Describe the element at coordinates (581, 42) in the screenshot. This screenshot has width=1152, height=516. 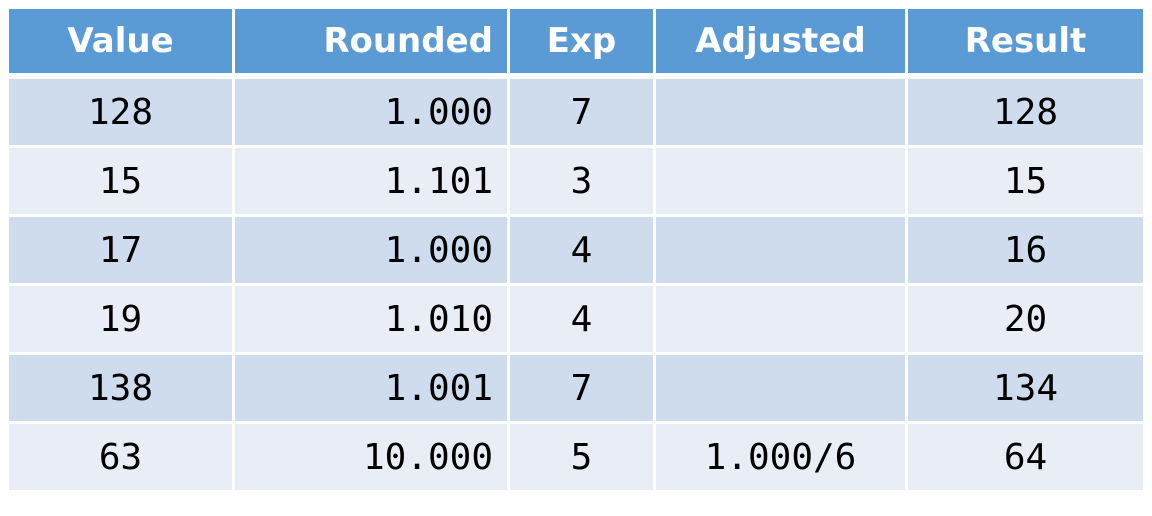
I see `header-exp: Exp` at that location.